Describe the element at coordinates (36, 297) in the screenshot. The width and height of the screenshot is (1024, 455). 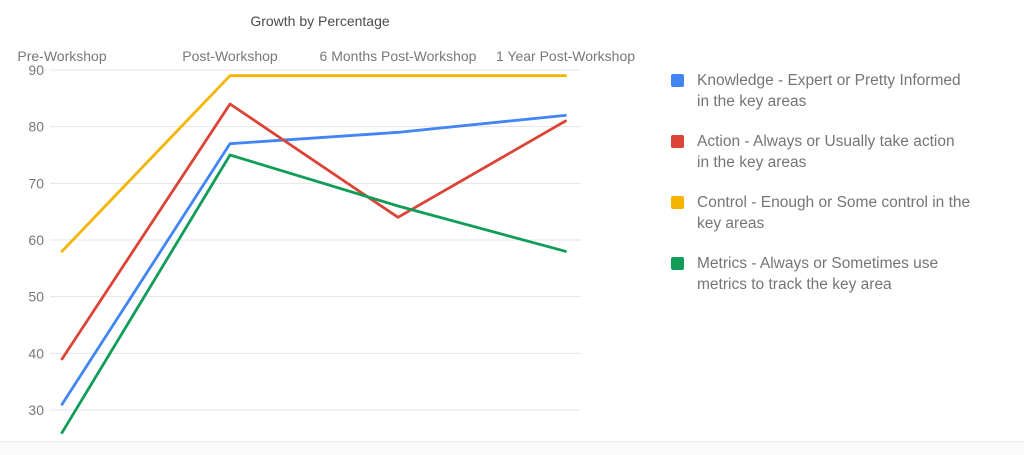
I see `y-axis-tick-label: 50` at that location.